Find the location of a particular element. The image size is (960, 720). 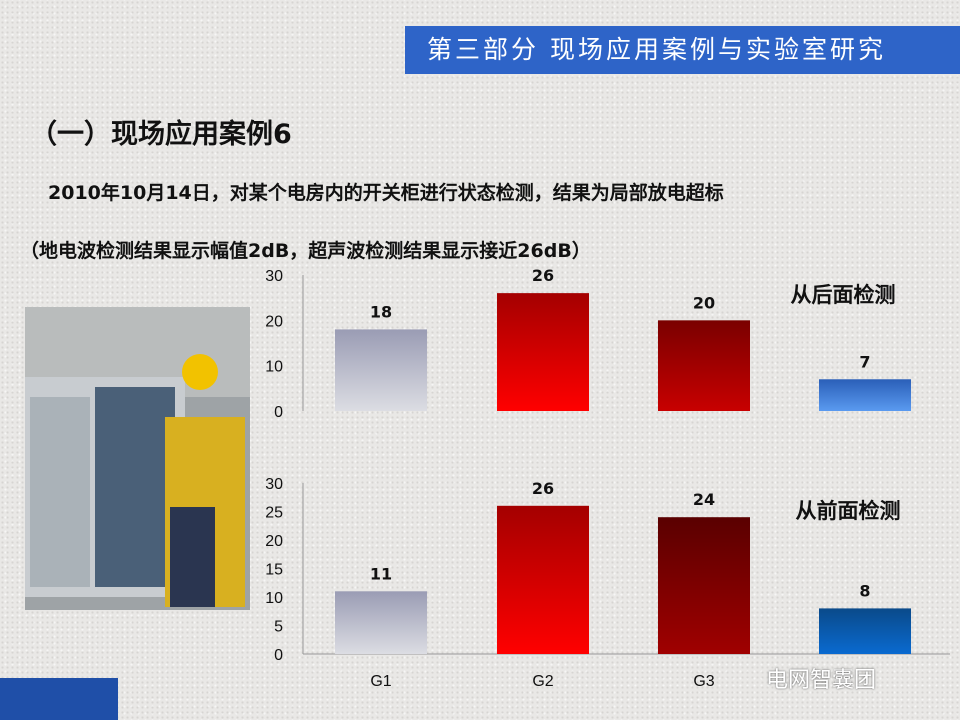

data-label: 8 is located at coordinates (864, 590).